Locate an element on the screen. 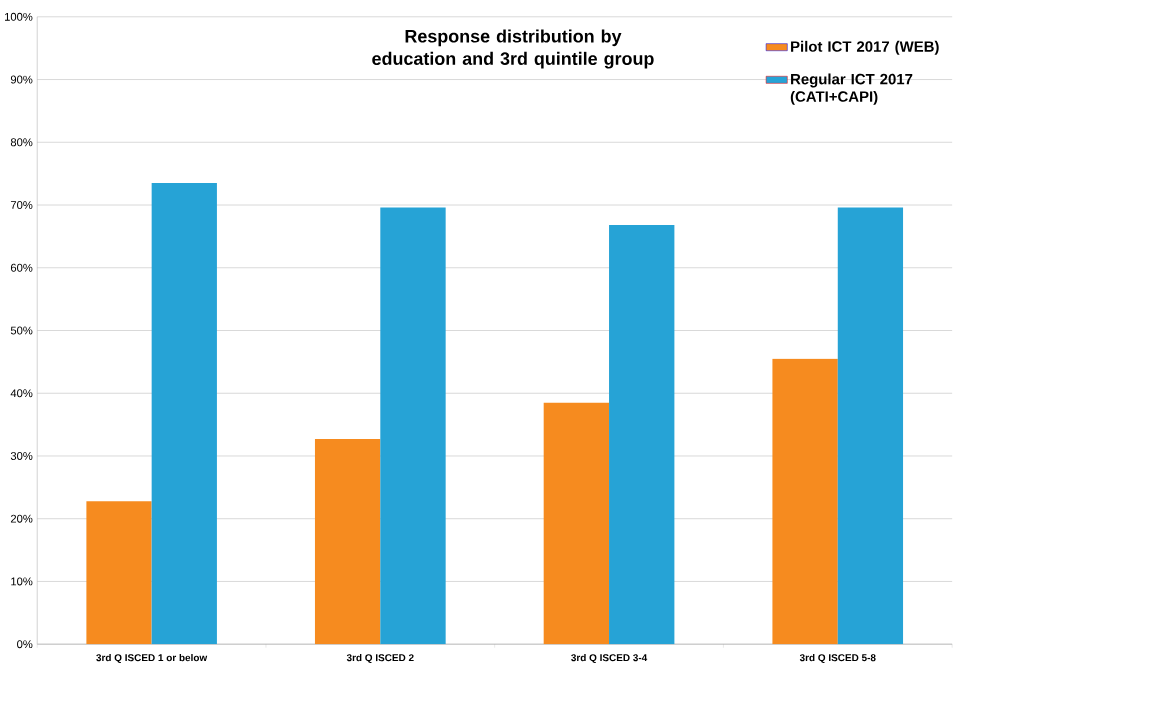 This screenshot has height=708, width=1158. x-tick-label: 3rd Q ISCED 2 is located at coordinates (380, 659).